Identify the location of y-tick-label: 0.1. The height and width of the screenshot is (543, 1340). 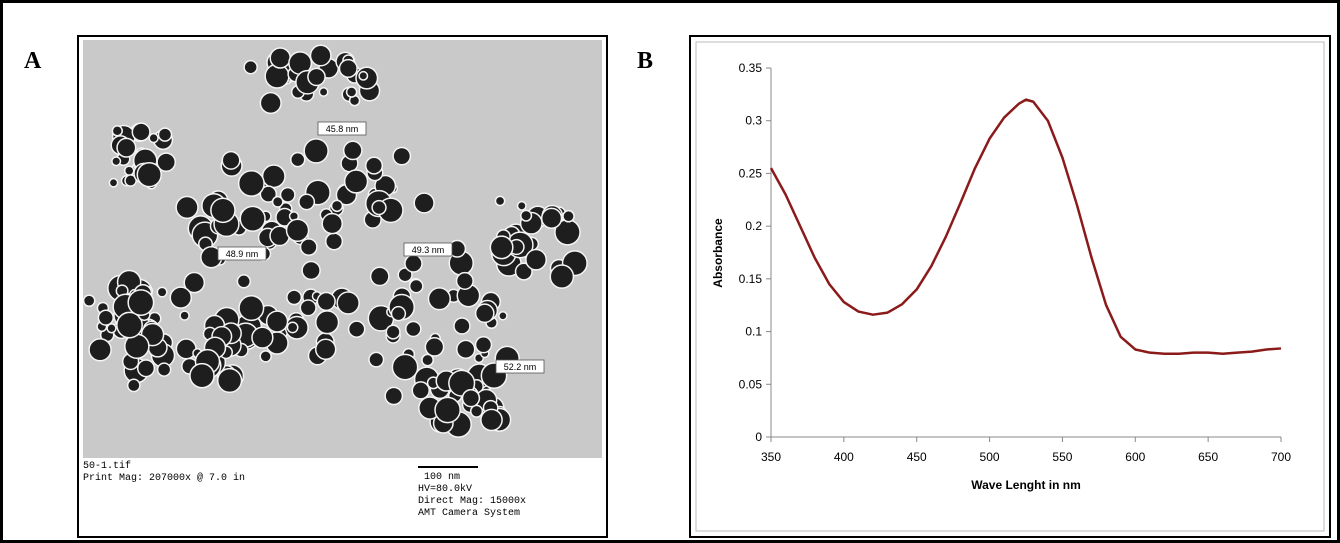
(753, 332).